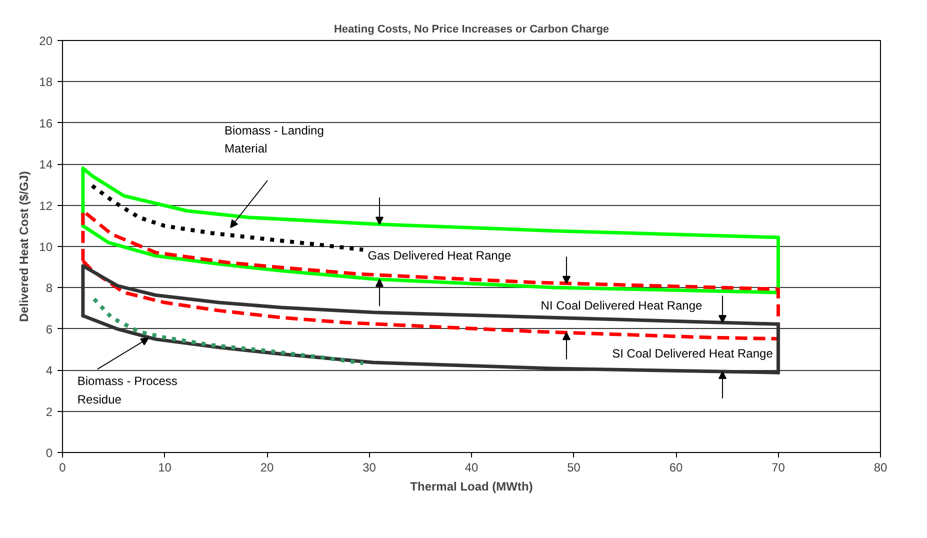  I want to click on annotation: NI Coal Delivered Heat Range, so click(621, 305).